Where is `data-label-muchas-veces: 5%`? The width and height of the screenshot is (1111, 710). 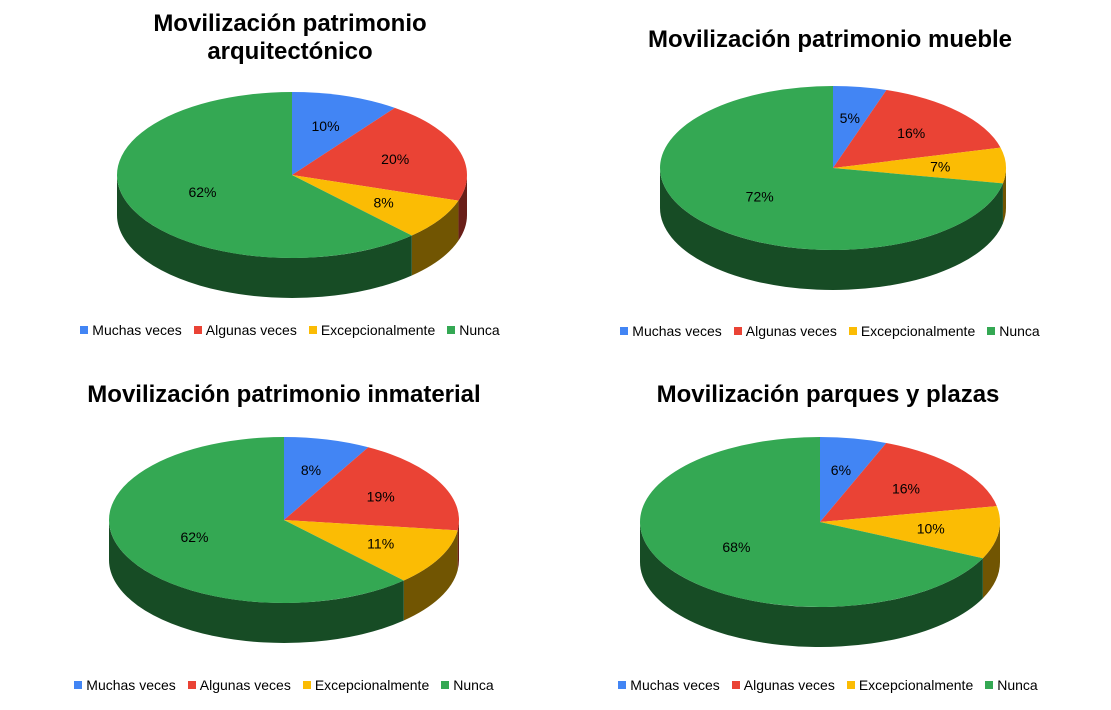 data-label-muchas-veces: 5% is located at coordinates (850, 118).